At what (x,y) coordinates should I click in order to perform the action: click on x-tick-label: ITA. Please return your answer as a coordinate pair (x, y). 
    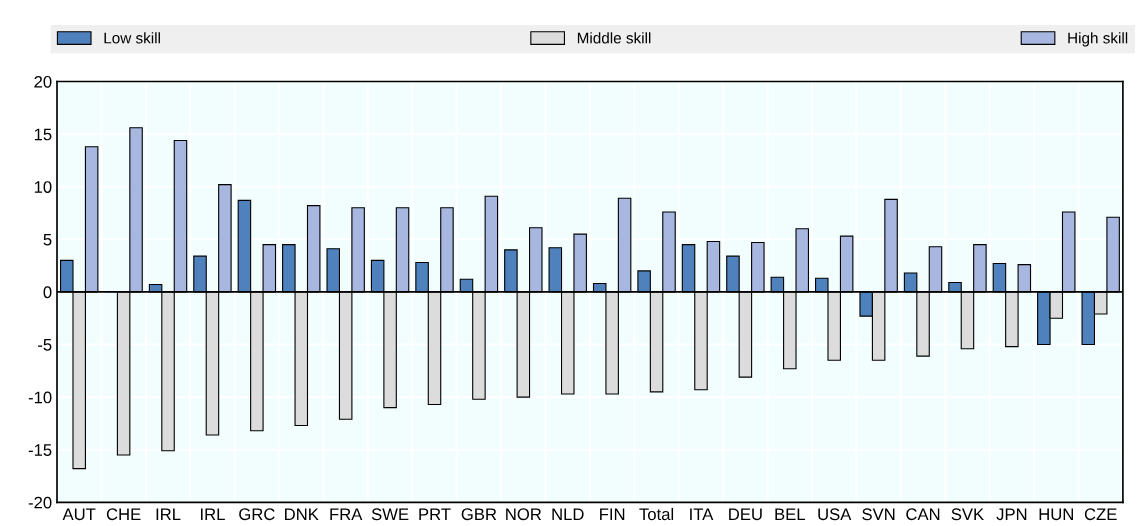
    Looking at the image, I should click on (702, 514).